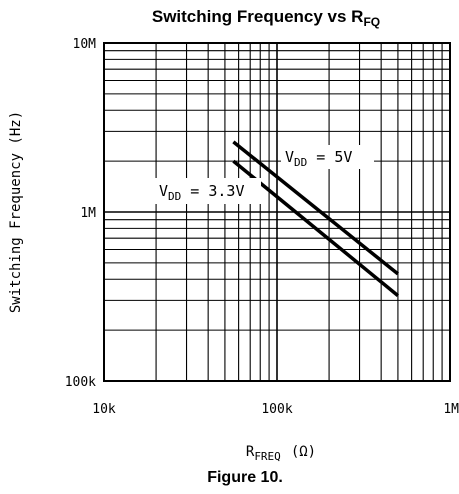  Describe the element at coordinates (16, 212) in the screenshot. I see `y-axis-label: Switching Frequency (Hz)` at that location.